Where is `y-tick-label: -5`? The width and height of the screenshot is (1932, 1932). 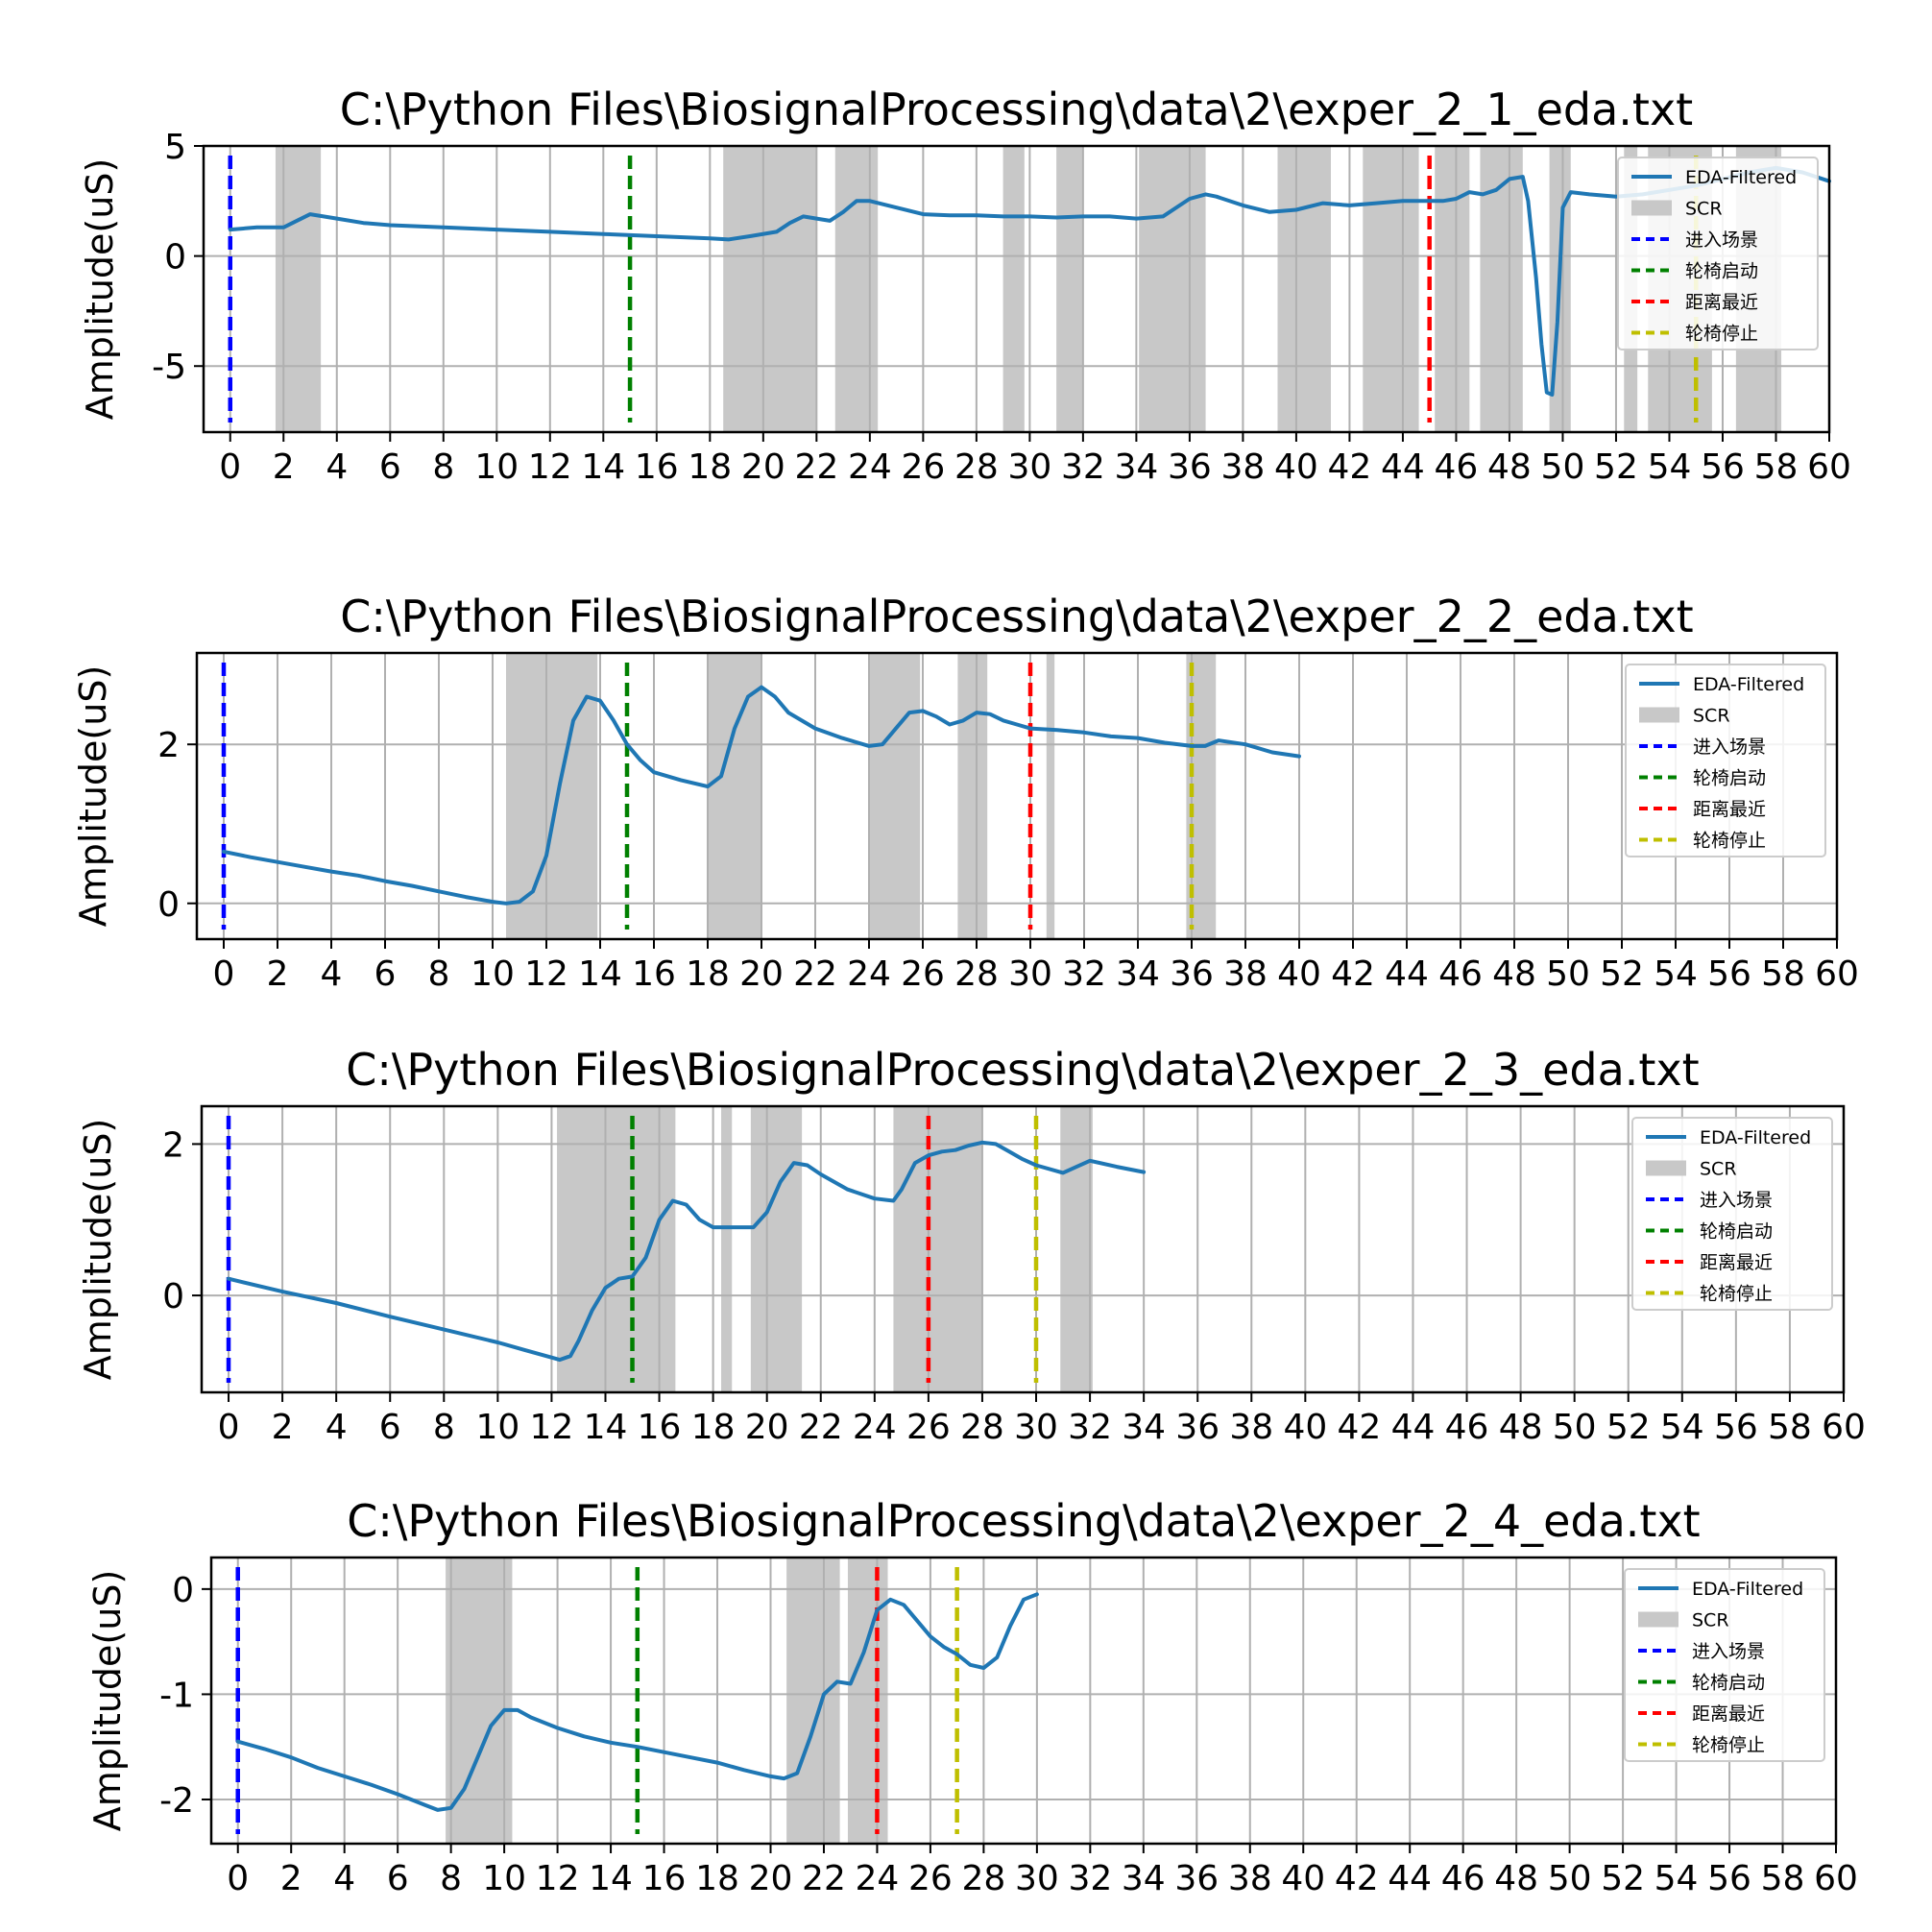 y-tick-label: -5 is located at coordinates (169, 367).